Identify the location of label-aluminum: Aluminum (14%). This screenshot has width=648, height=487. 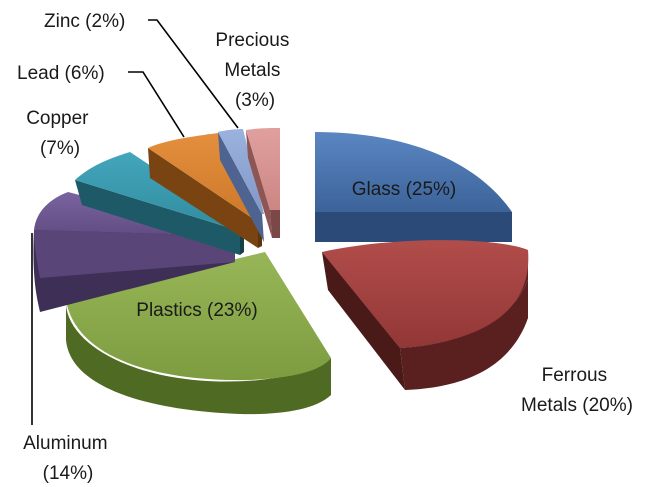
(68, 458).